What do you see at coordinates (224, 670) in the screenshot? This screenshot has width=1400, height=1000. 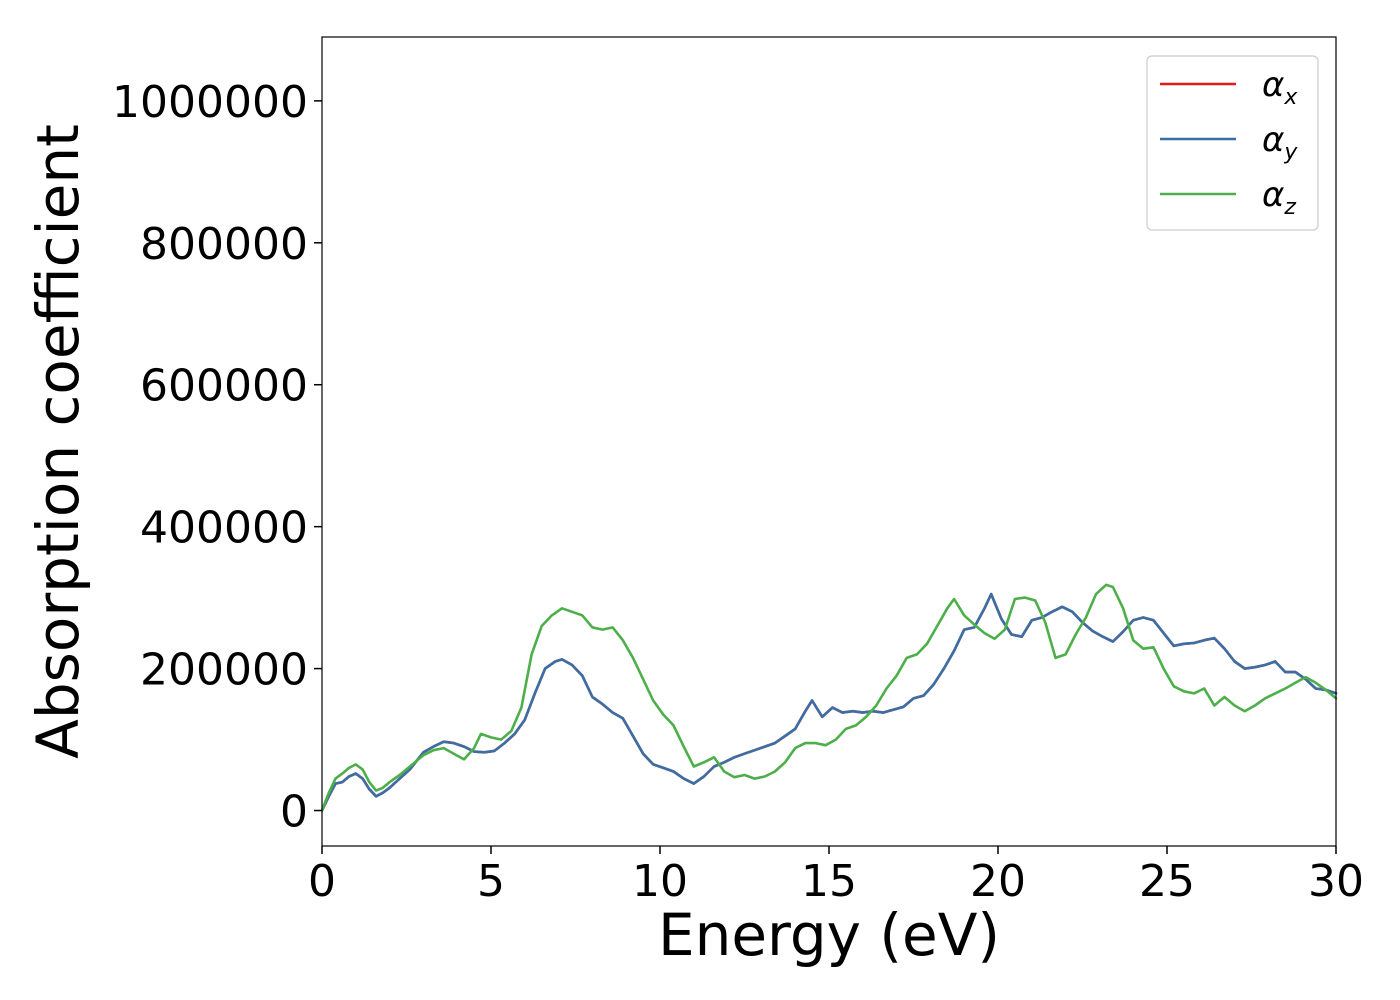 I see `y-tick-label: 200000` at bounding box center [224, 670].